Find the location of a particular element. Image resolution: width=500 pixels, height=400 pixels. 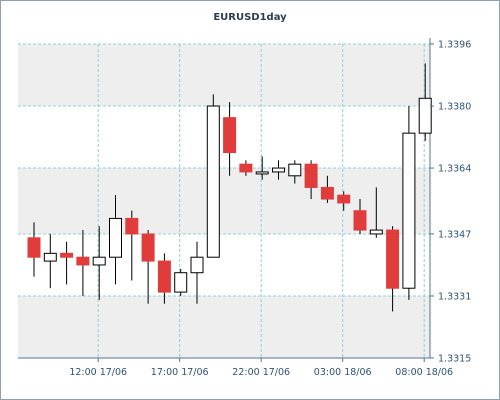

x-tick-label: 08:00 18/06 is located at coordinates (424, 372).